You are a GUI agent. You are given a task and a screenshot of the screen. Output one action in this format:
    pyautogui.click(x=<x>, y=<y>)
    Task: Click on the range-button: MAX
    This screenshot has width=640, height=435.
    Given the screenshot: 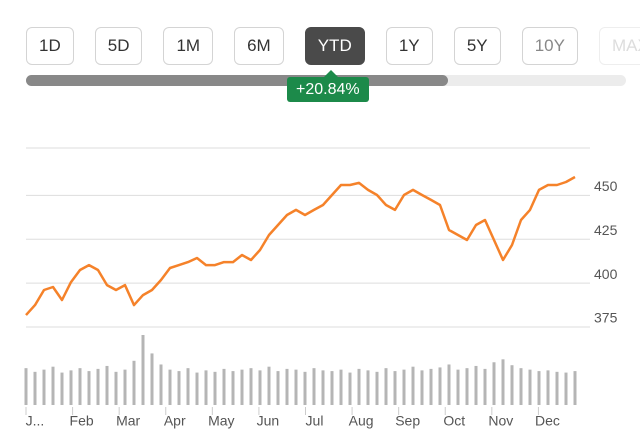 What is the action you would take?
    pyautogui.click(x=619, y=46)
    